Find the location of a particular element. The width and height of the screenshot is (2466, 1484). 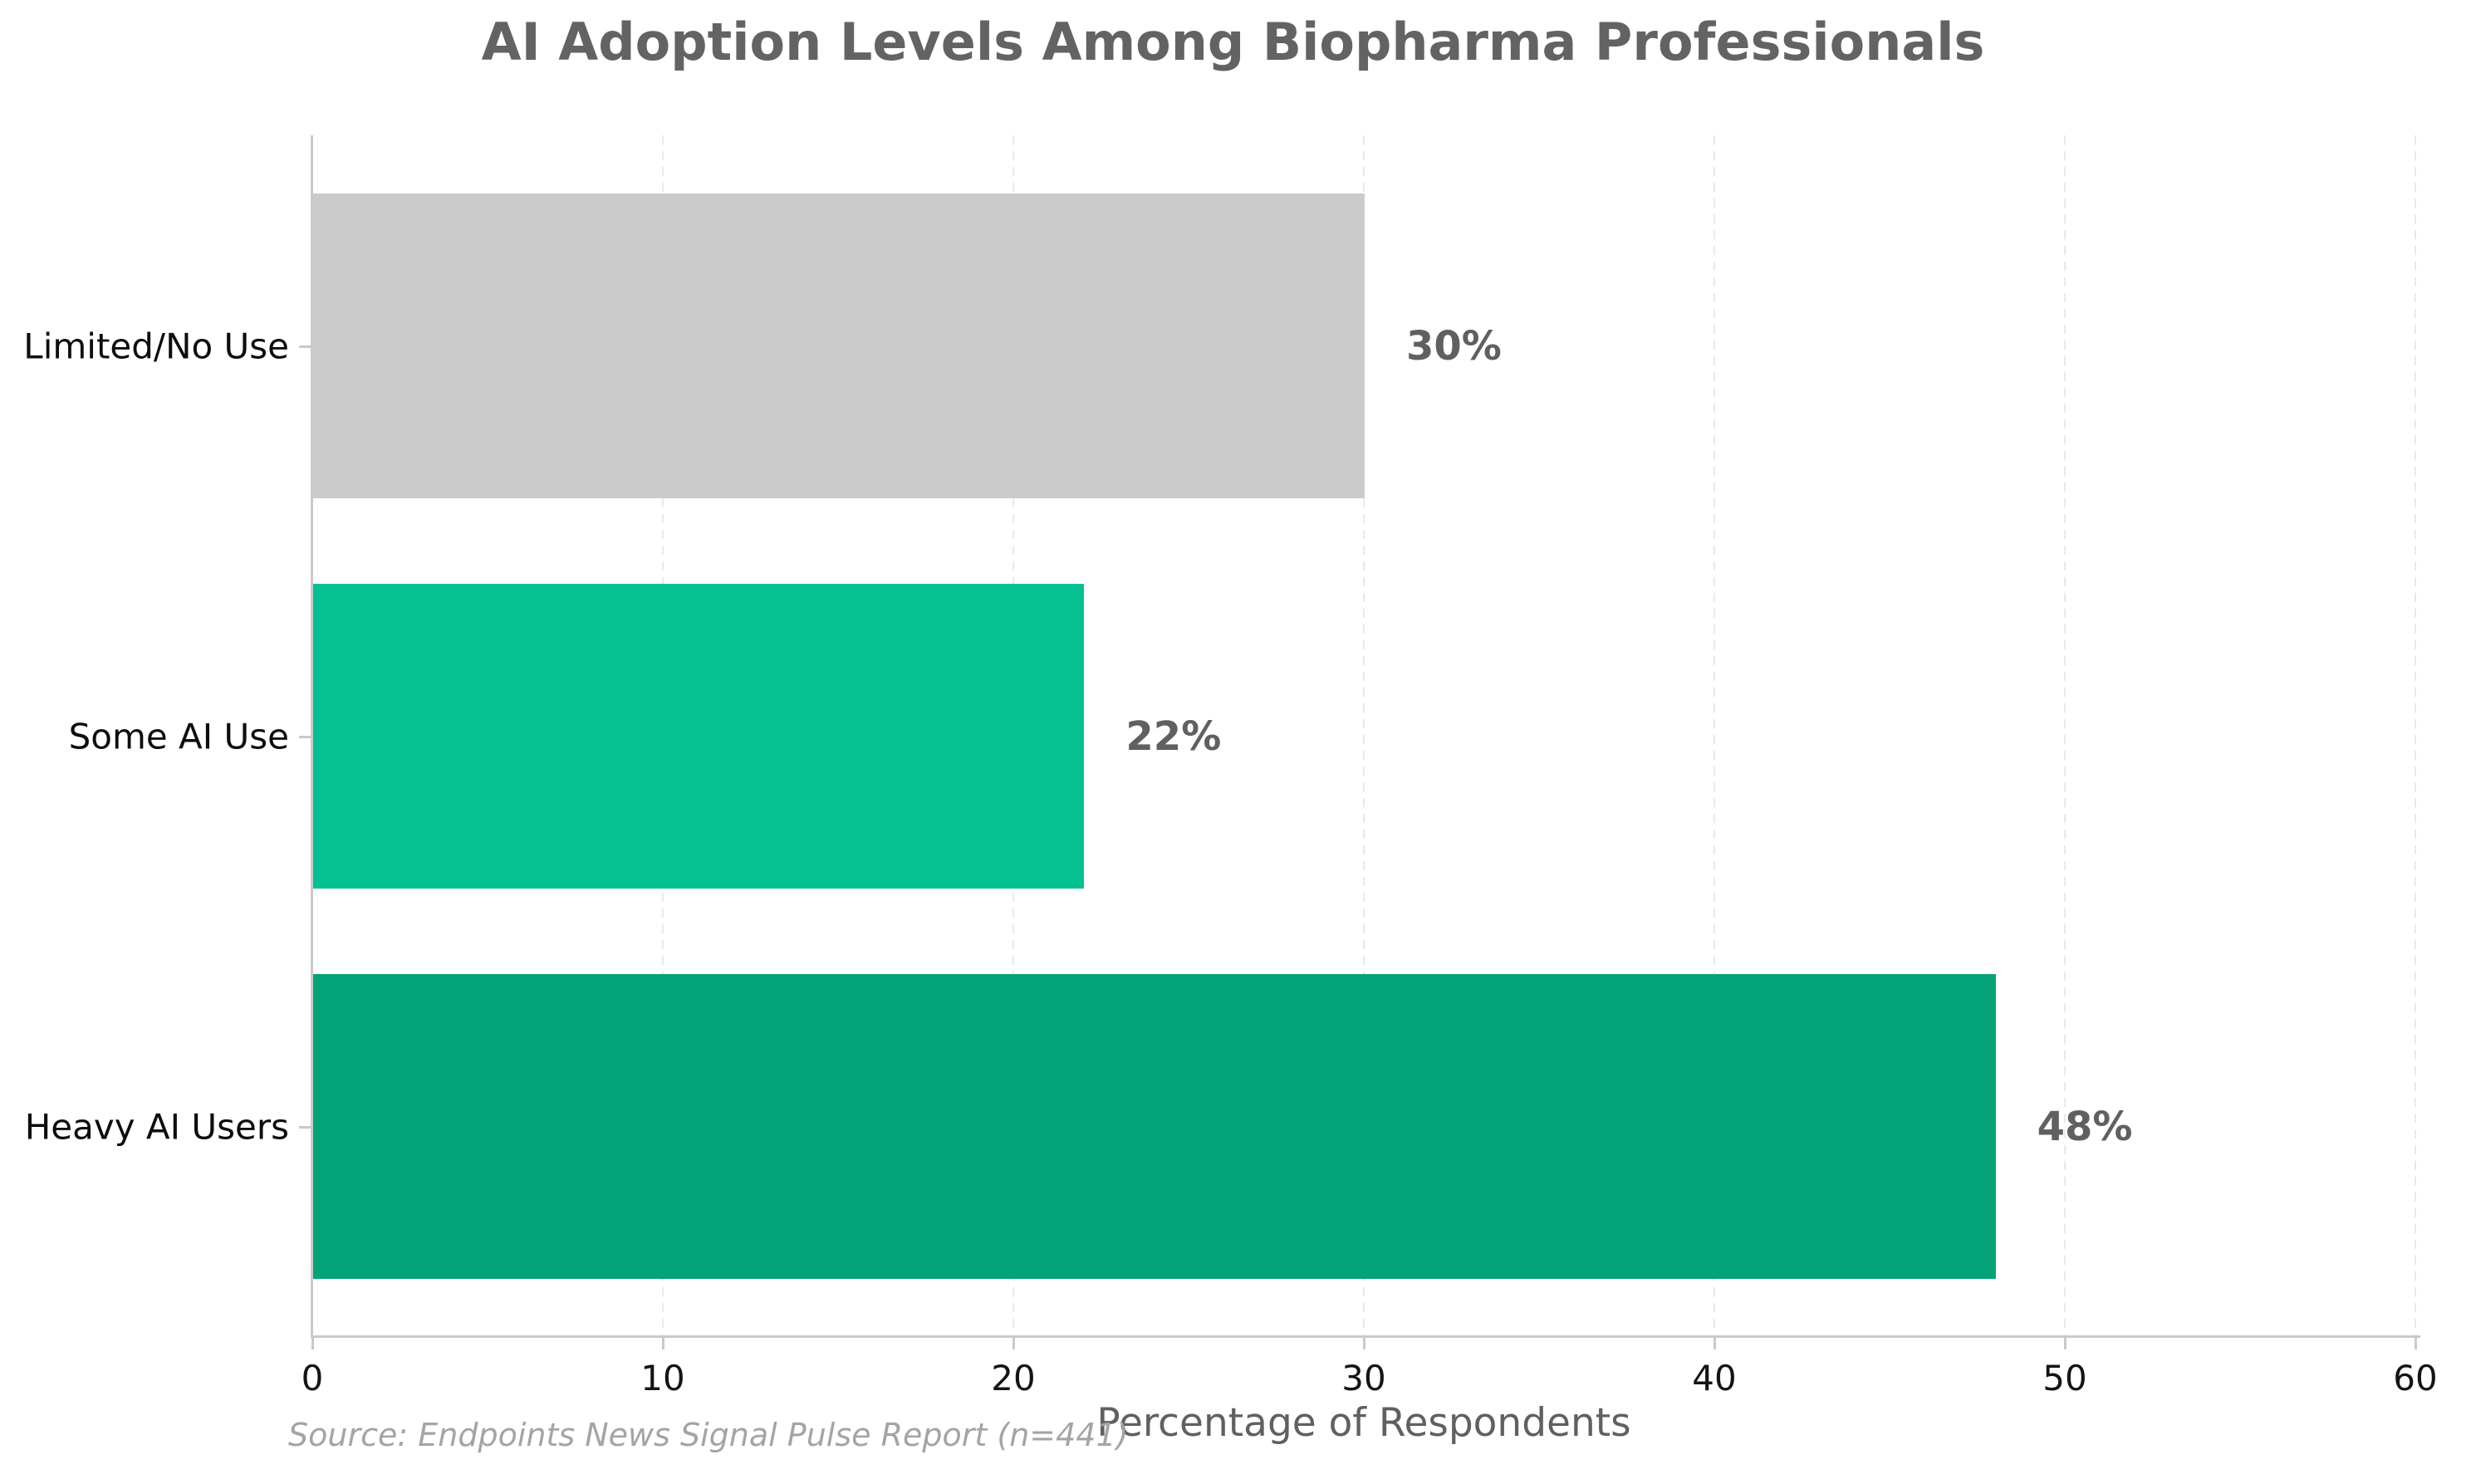

x-tick-label-50: 50 is located at coordinates (2064, 1378).